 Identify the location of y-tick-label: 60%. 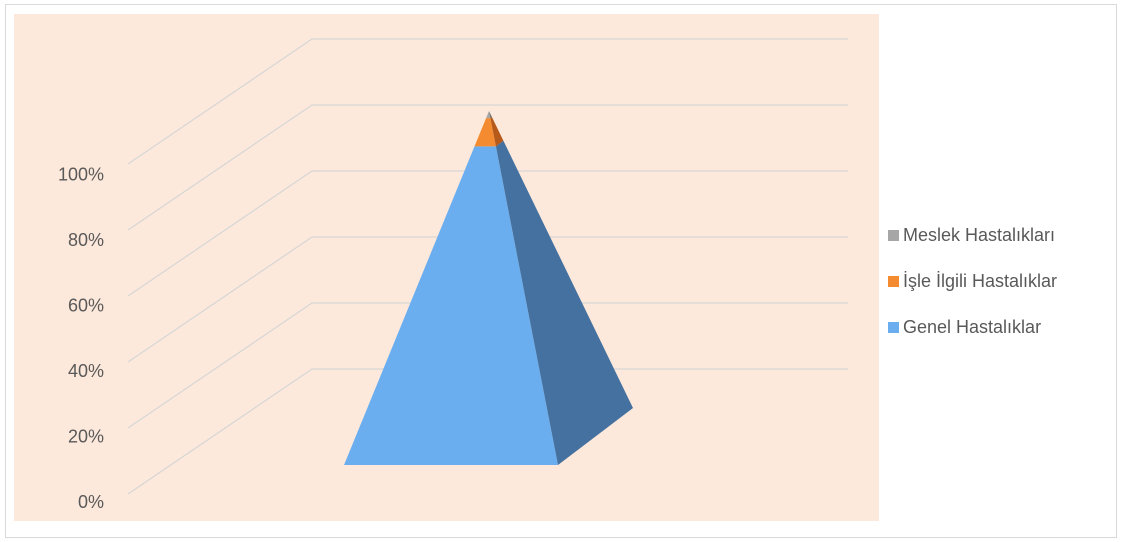
(86, 306).